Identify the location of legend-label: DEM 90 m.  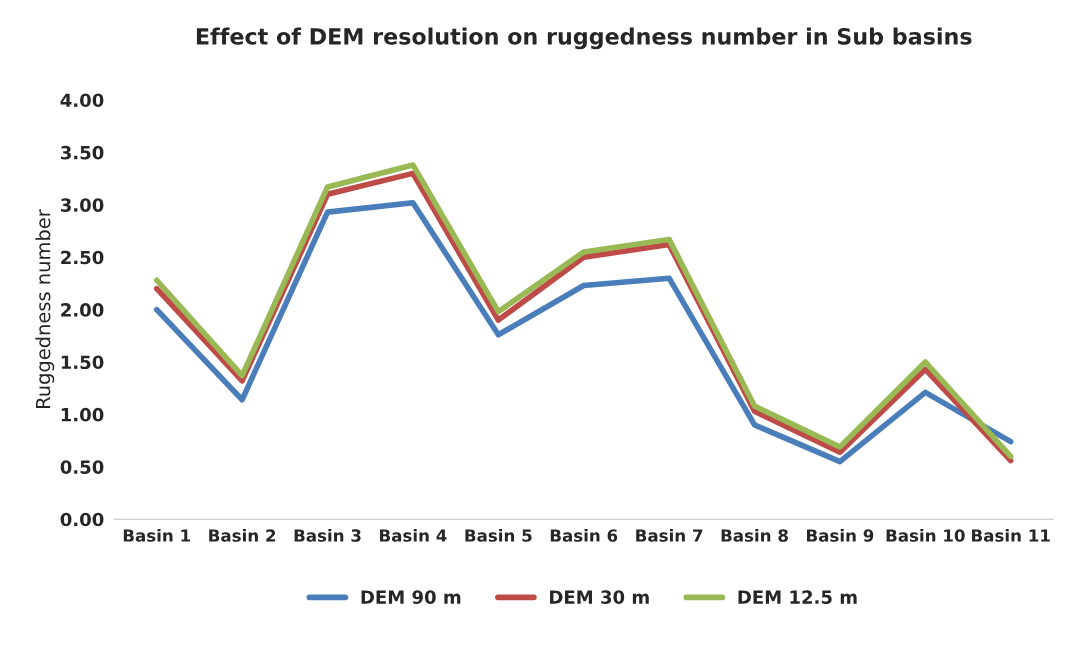
(411, 597).